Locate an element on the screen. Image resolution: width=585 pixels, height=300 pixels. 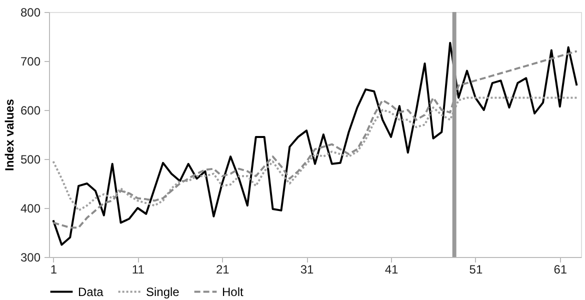
x-tick-label: 41 is located at coordinates (391, 269).